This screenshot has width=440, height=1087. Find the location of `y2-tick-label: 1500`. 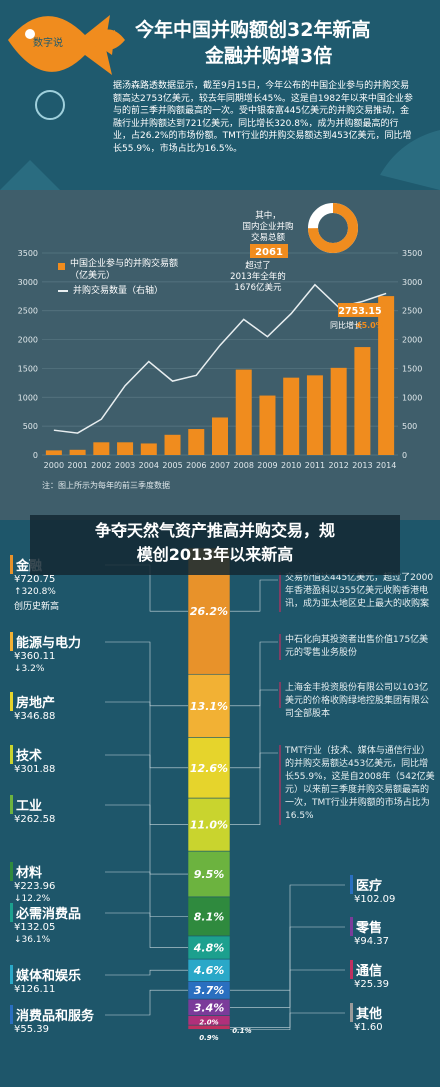

y2-tick-label: 1500 is located at coordinates (412, 368).